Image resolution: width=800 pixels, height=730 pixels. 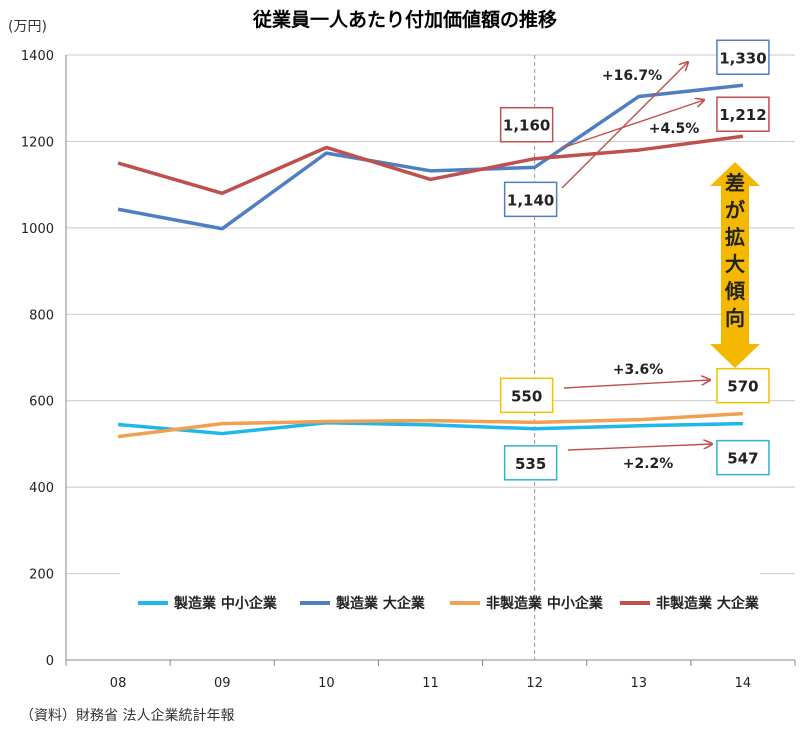 I want to click on value-box-label: 547, so click(x=742, y=459).